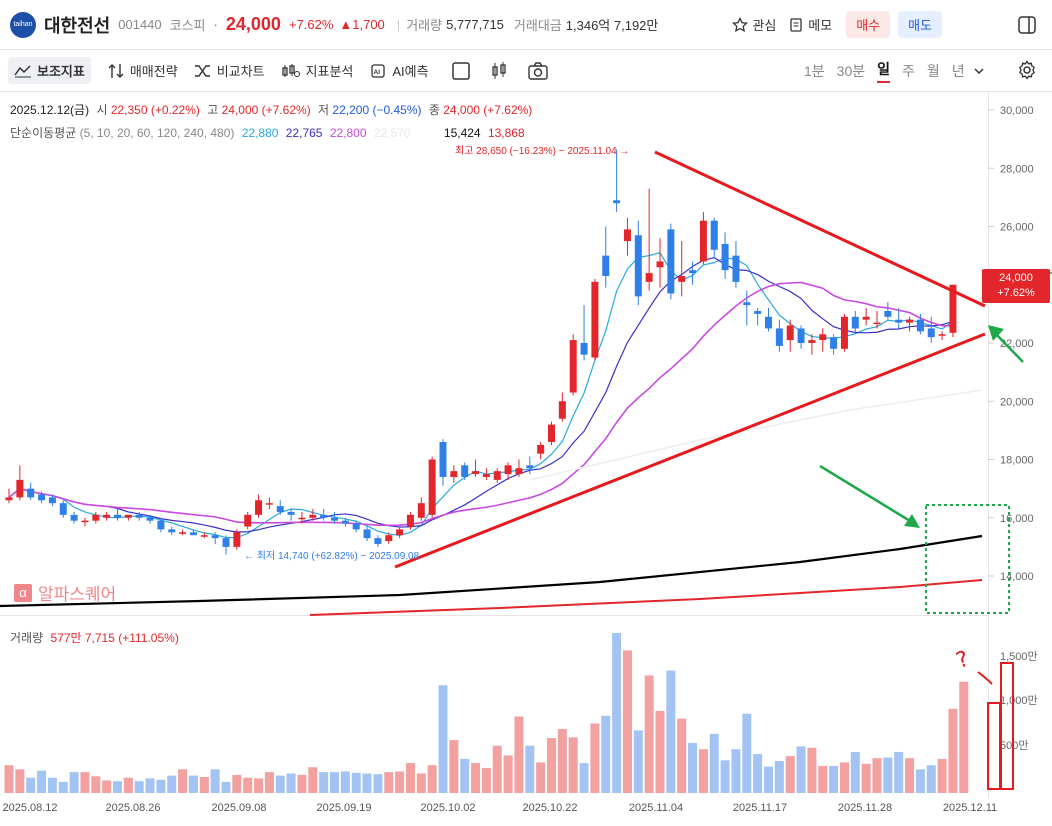 The width and height of the screenshot is (1052, 826). I want to click on analysis-button: 지표분석, so click(317, 70).